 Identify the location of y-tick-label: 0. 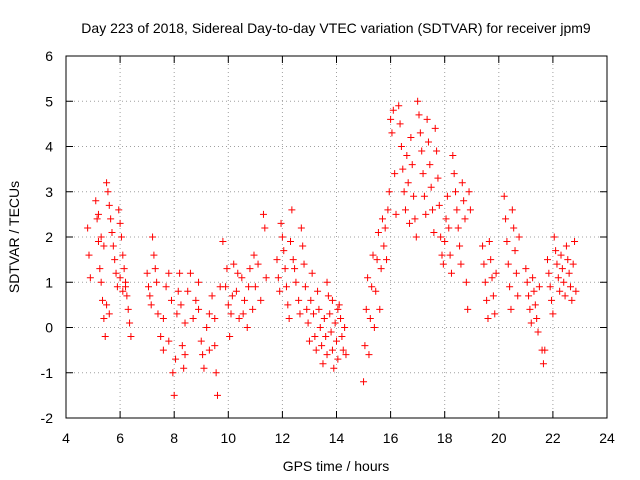
(49, 328).